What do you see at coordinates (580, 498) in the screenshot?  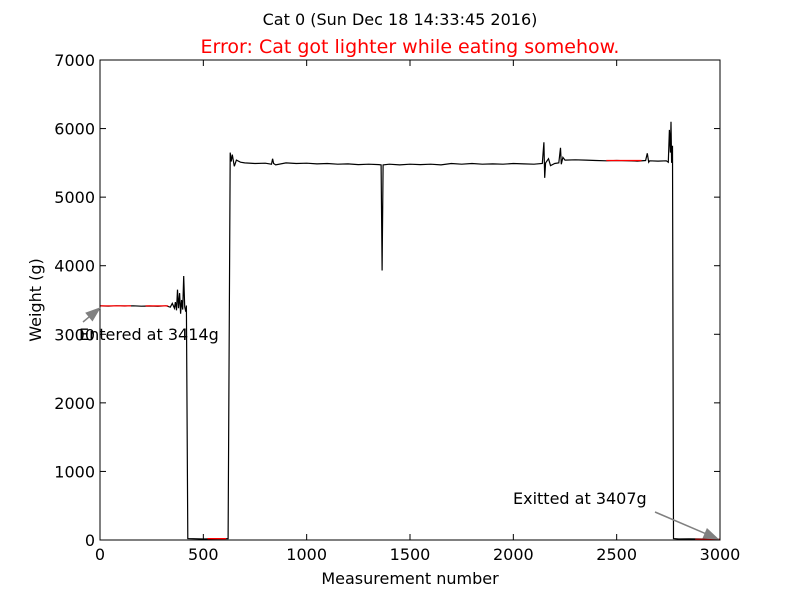 I see `exited-annotation: Exitted at 3407g` at bounding box center [580, 498].